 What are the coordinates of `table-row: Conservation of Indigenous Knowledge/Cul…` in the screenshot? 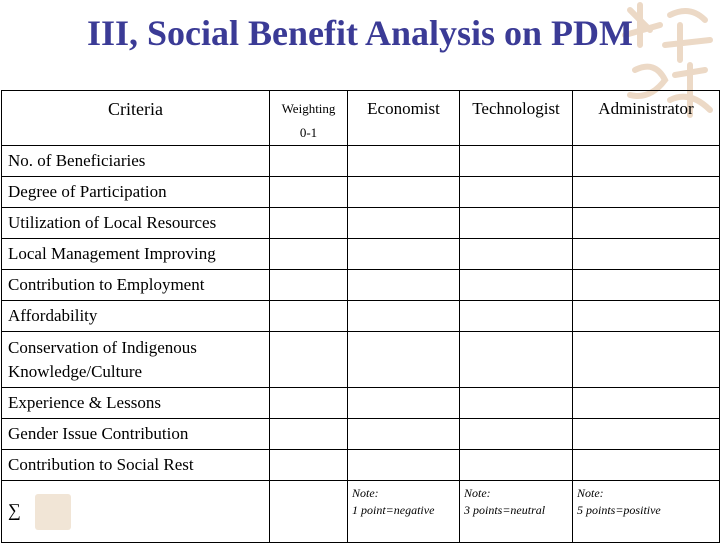 It's located at (360, 359).